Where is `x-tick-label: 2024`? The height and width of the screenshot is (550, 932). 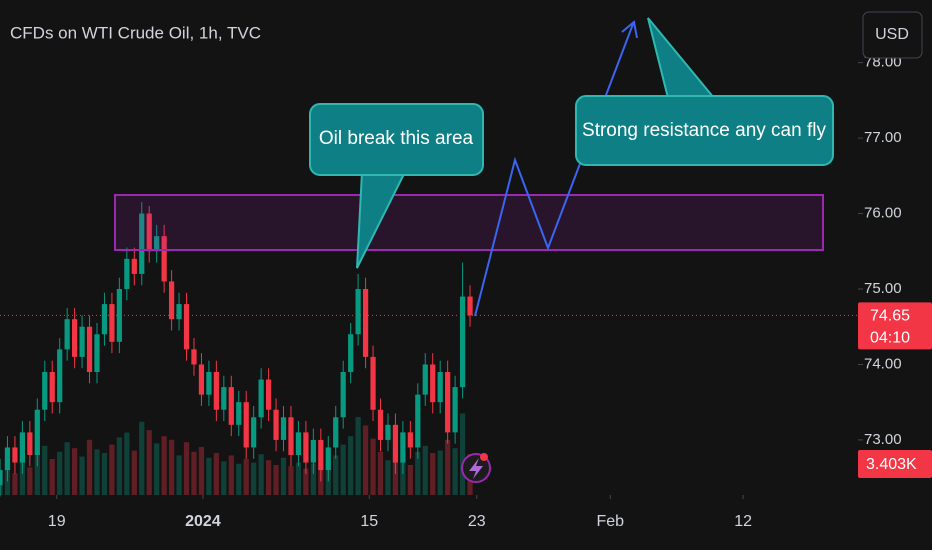
x-tick-label: 2024 is located at coordinates (203, 521).